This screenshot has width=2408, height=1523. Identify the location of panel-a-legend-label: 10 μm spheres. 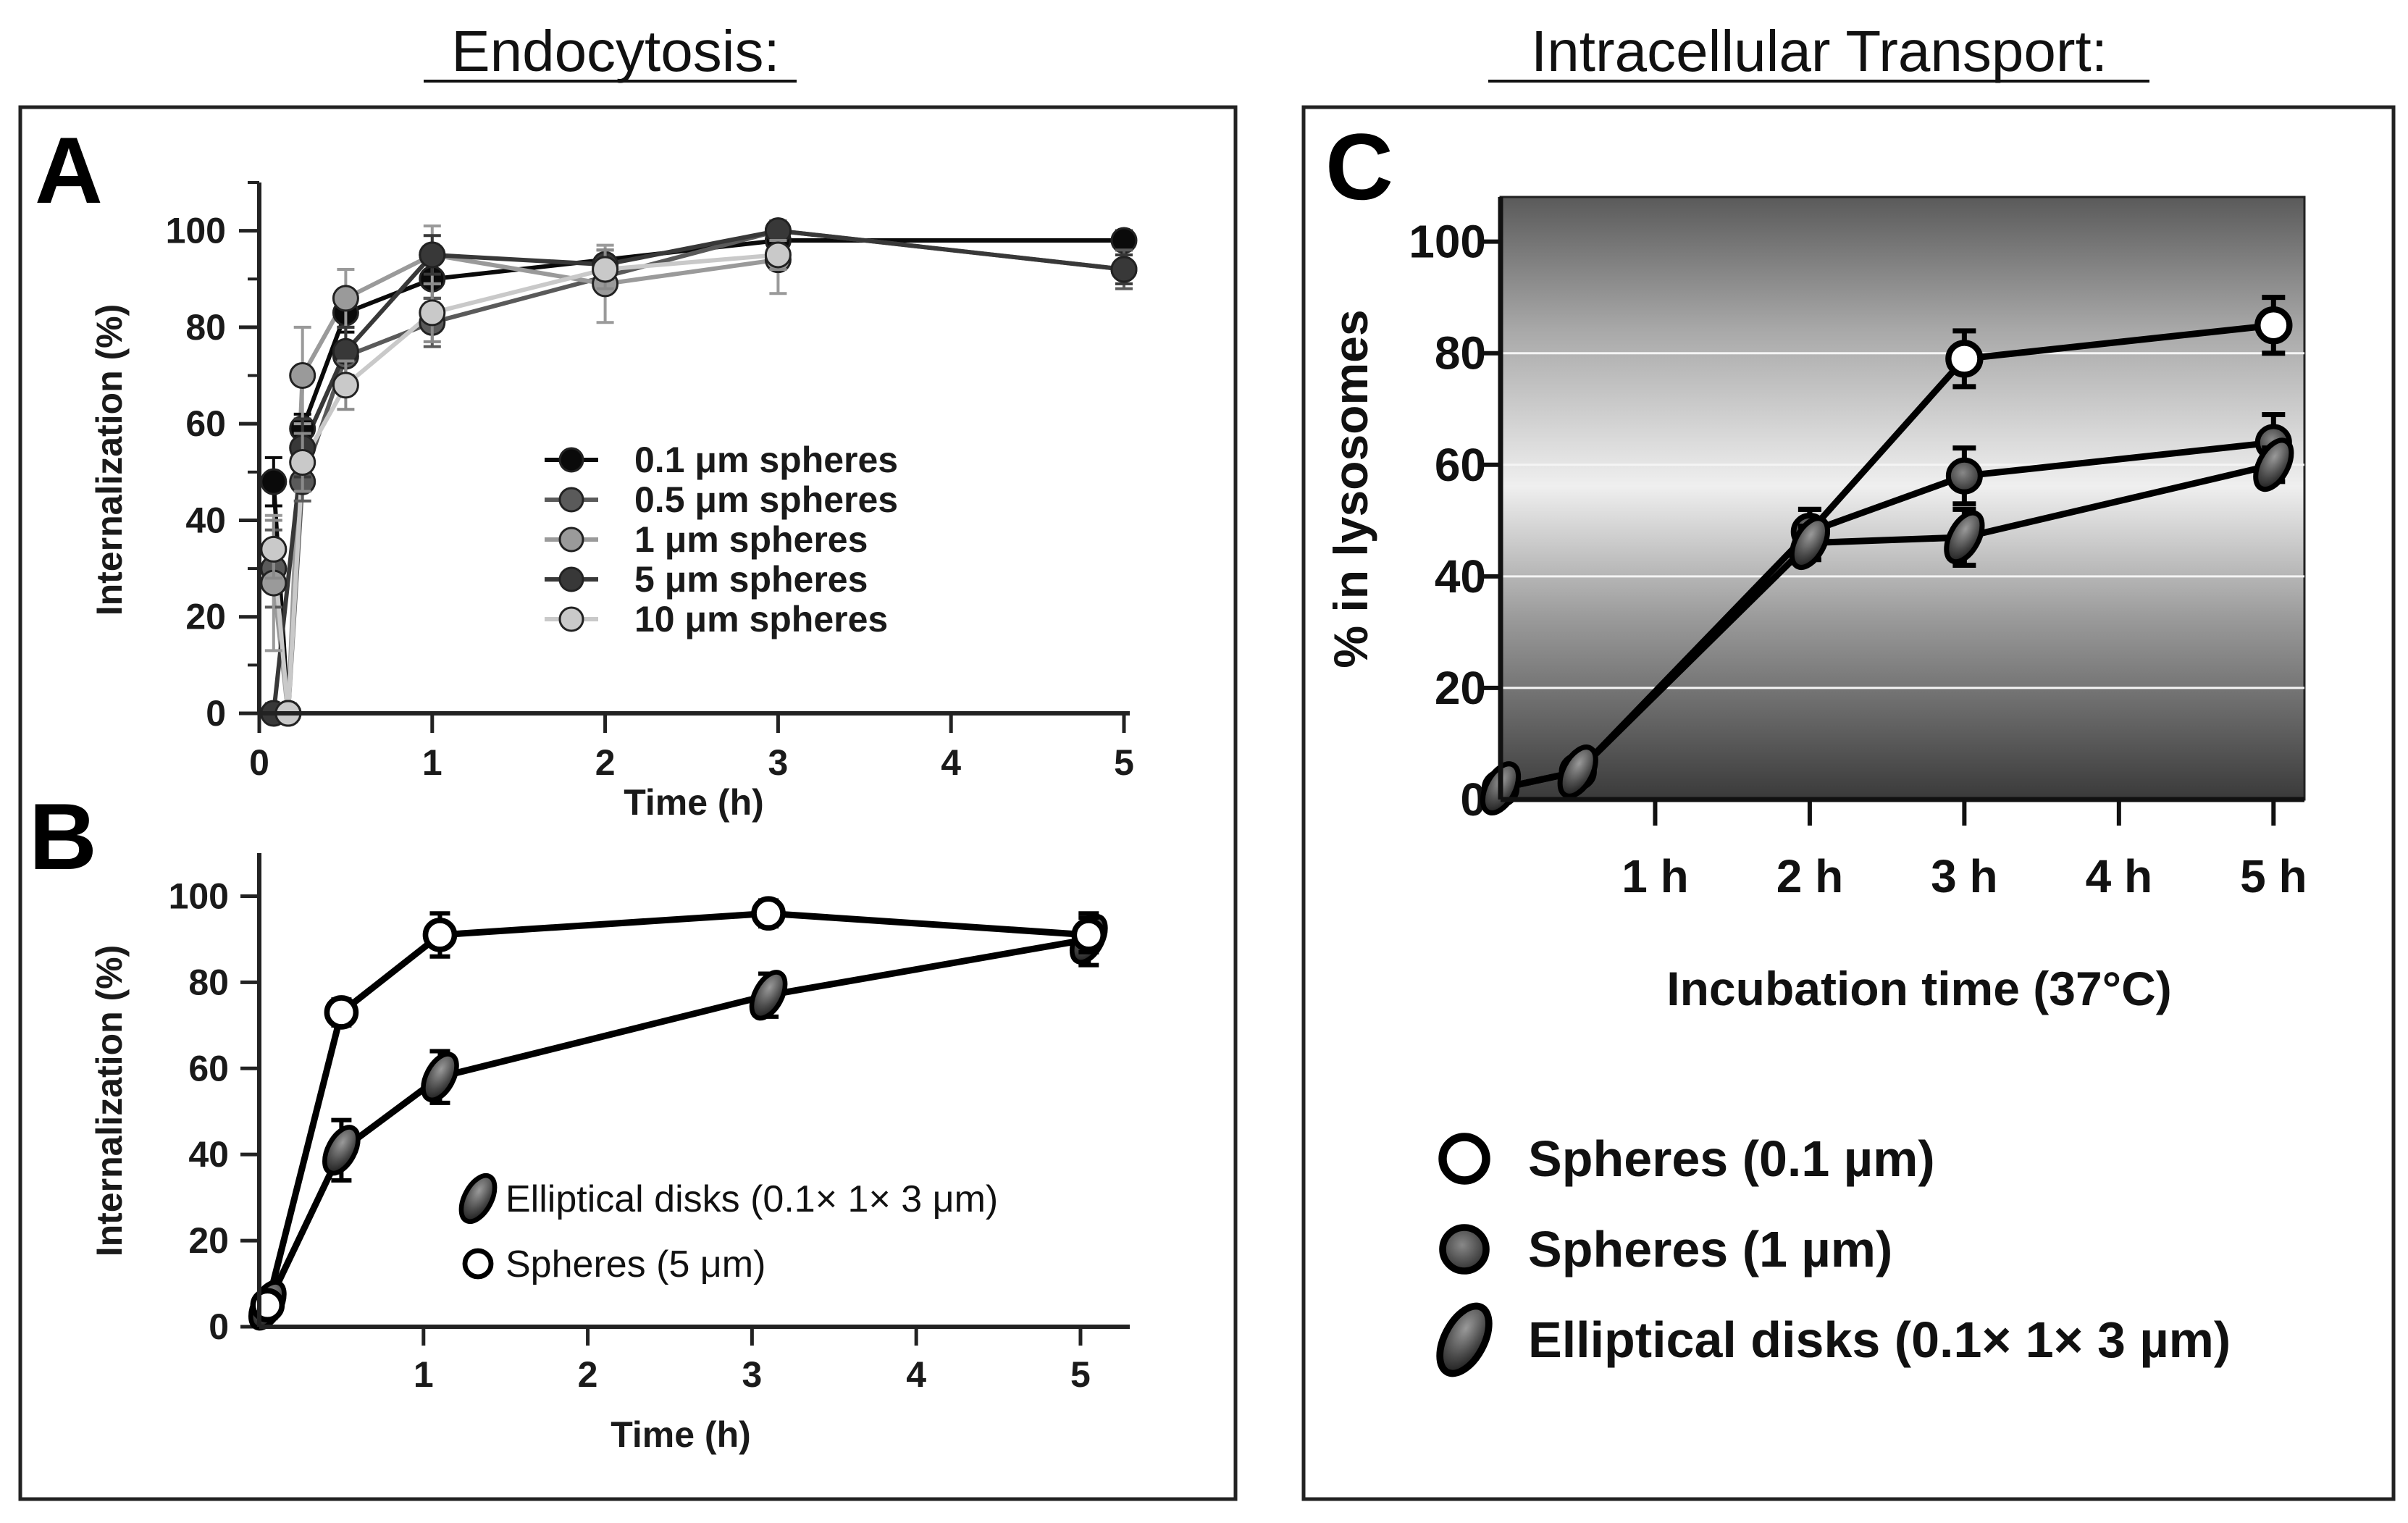
(761, 619).